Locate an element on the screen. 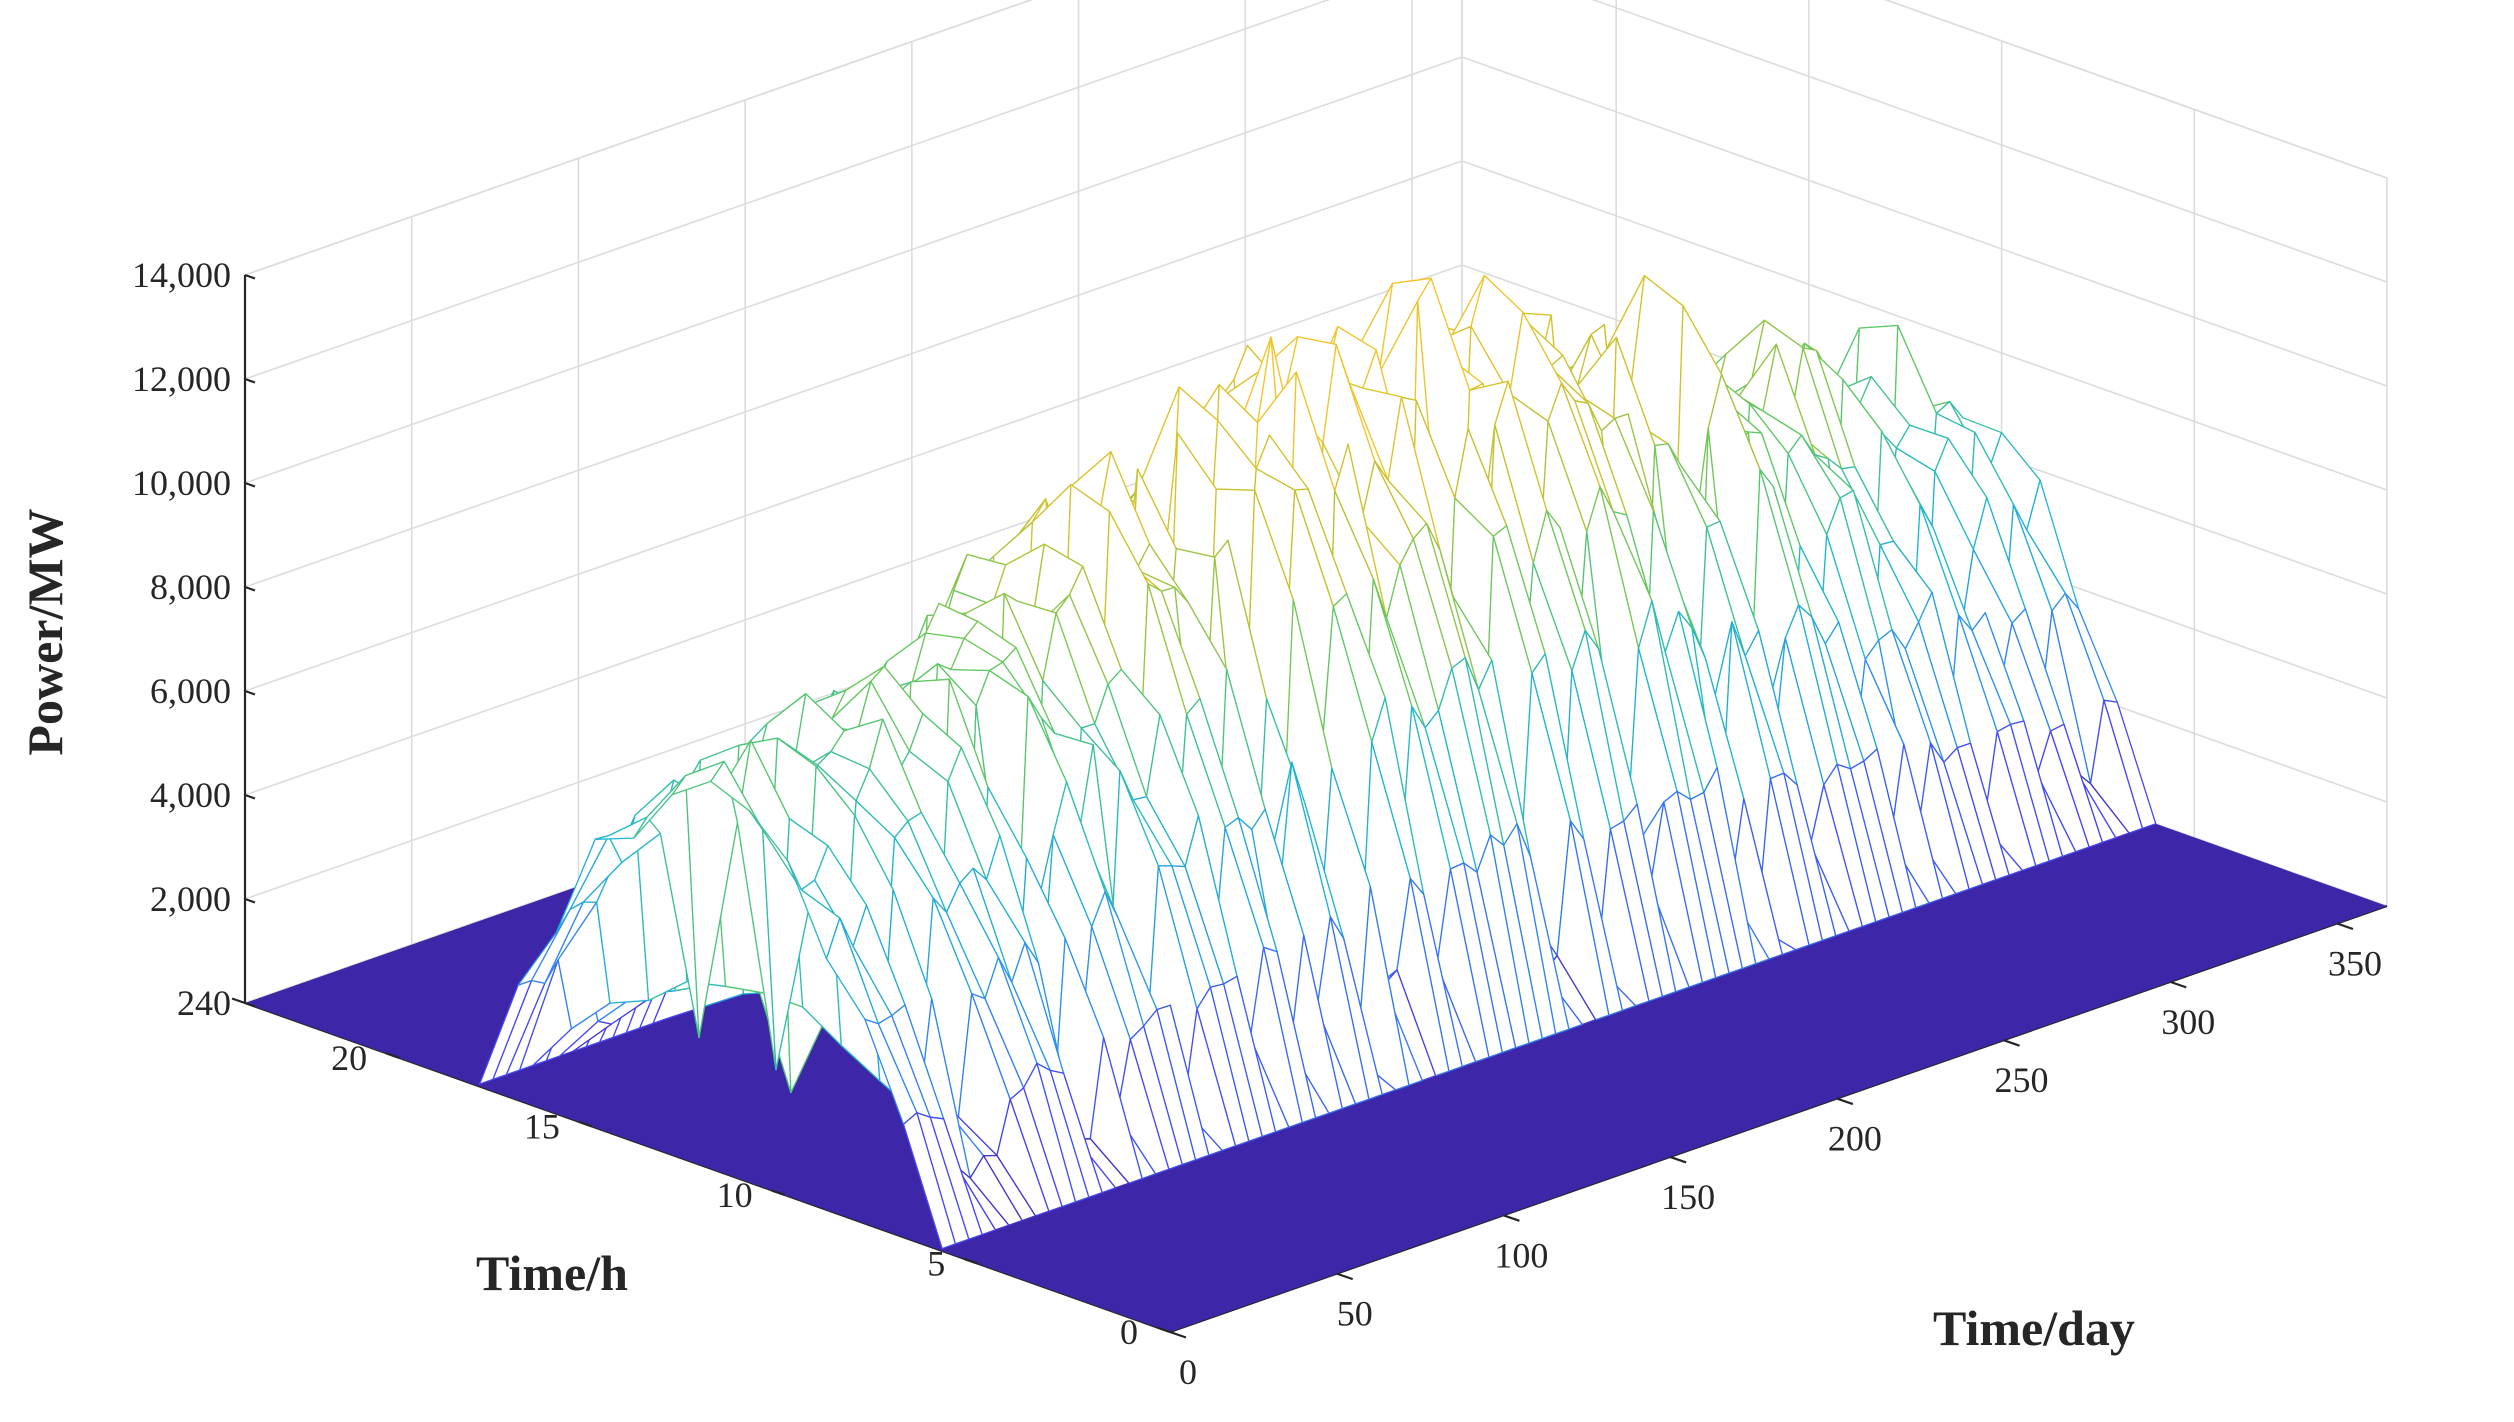 The image size is (2514, 1422). y-tick-label: 10 is located at coordinates (735, 1195).